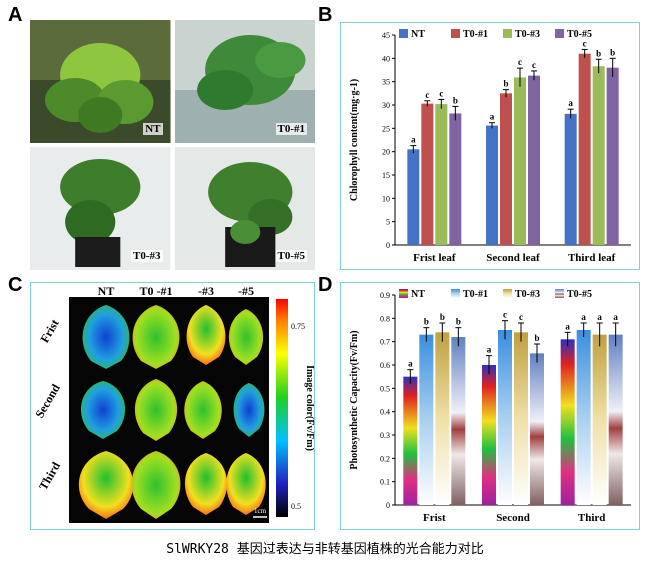 The width and height of the screenshot is (650, 566). Describe the element at coordinates (246, 291) in the screenshot. I see `column-header: -#5` at that location.